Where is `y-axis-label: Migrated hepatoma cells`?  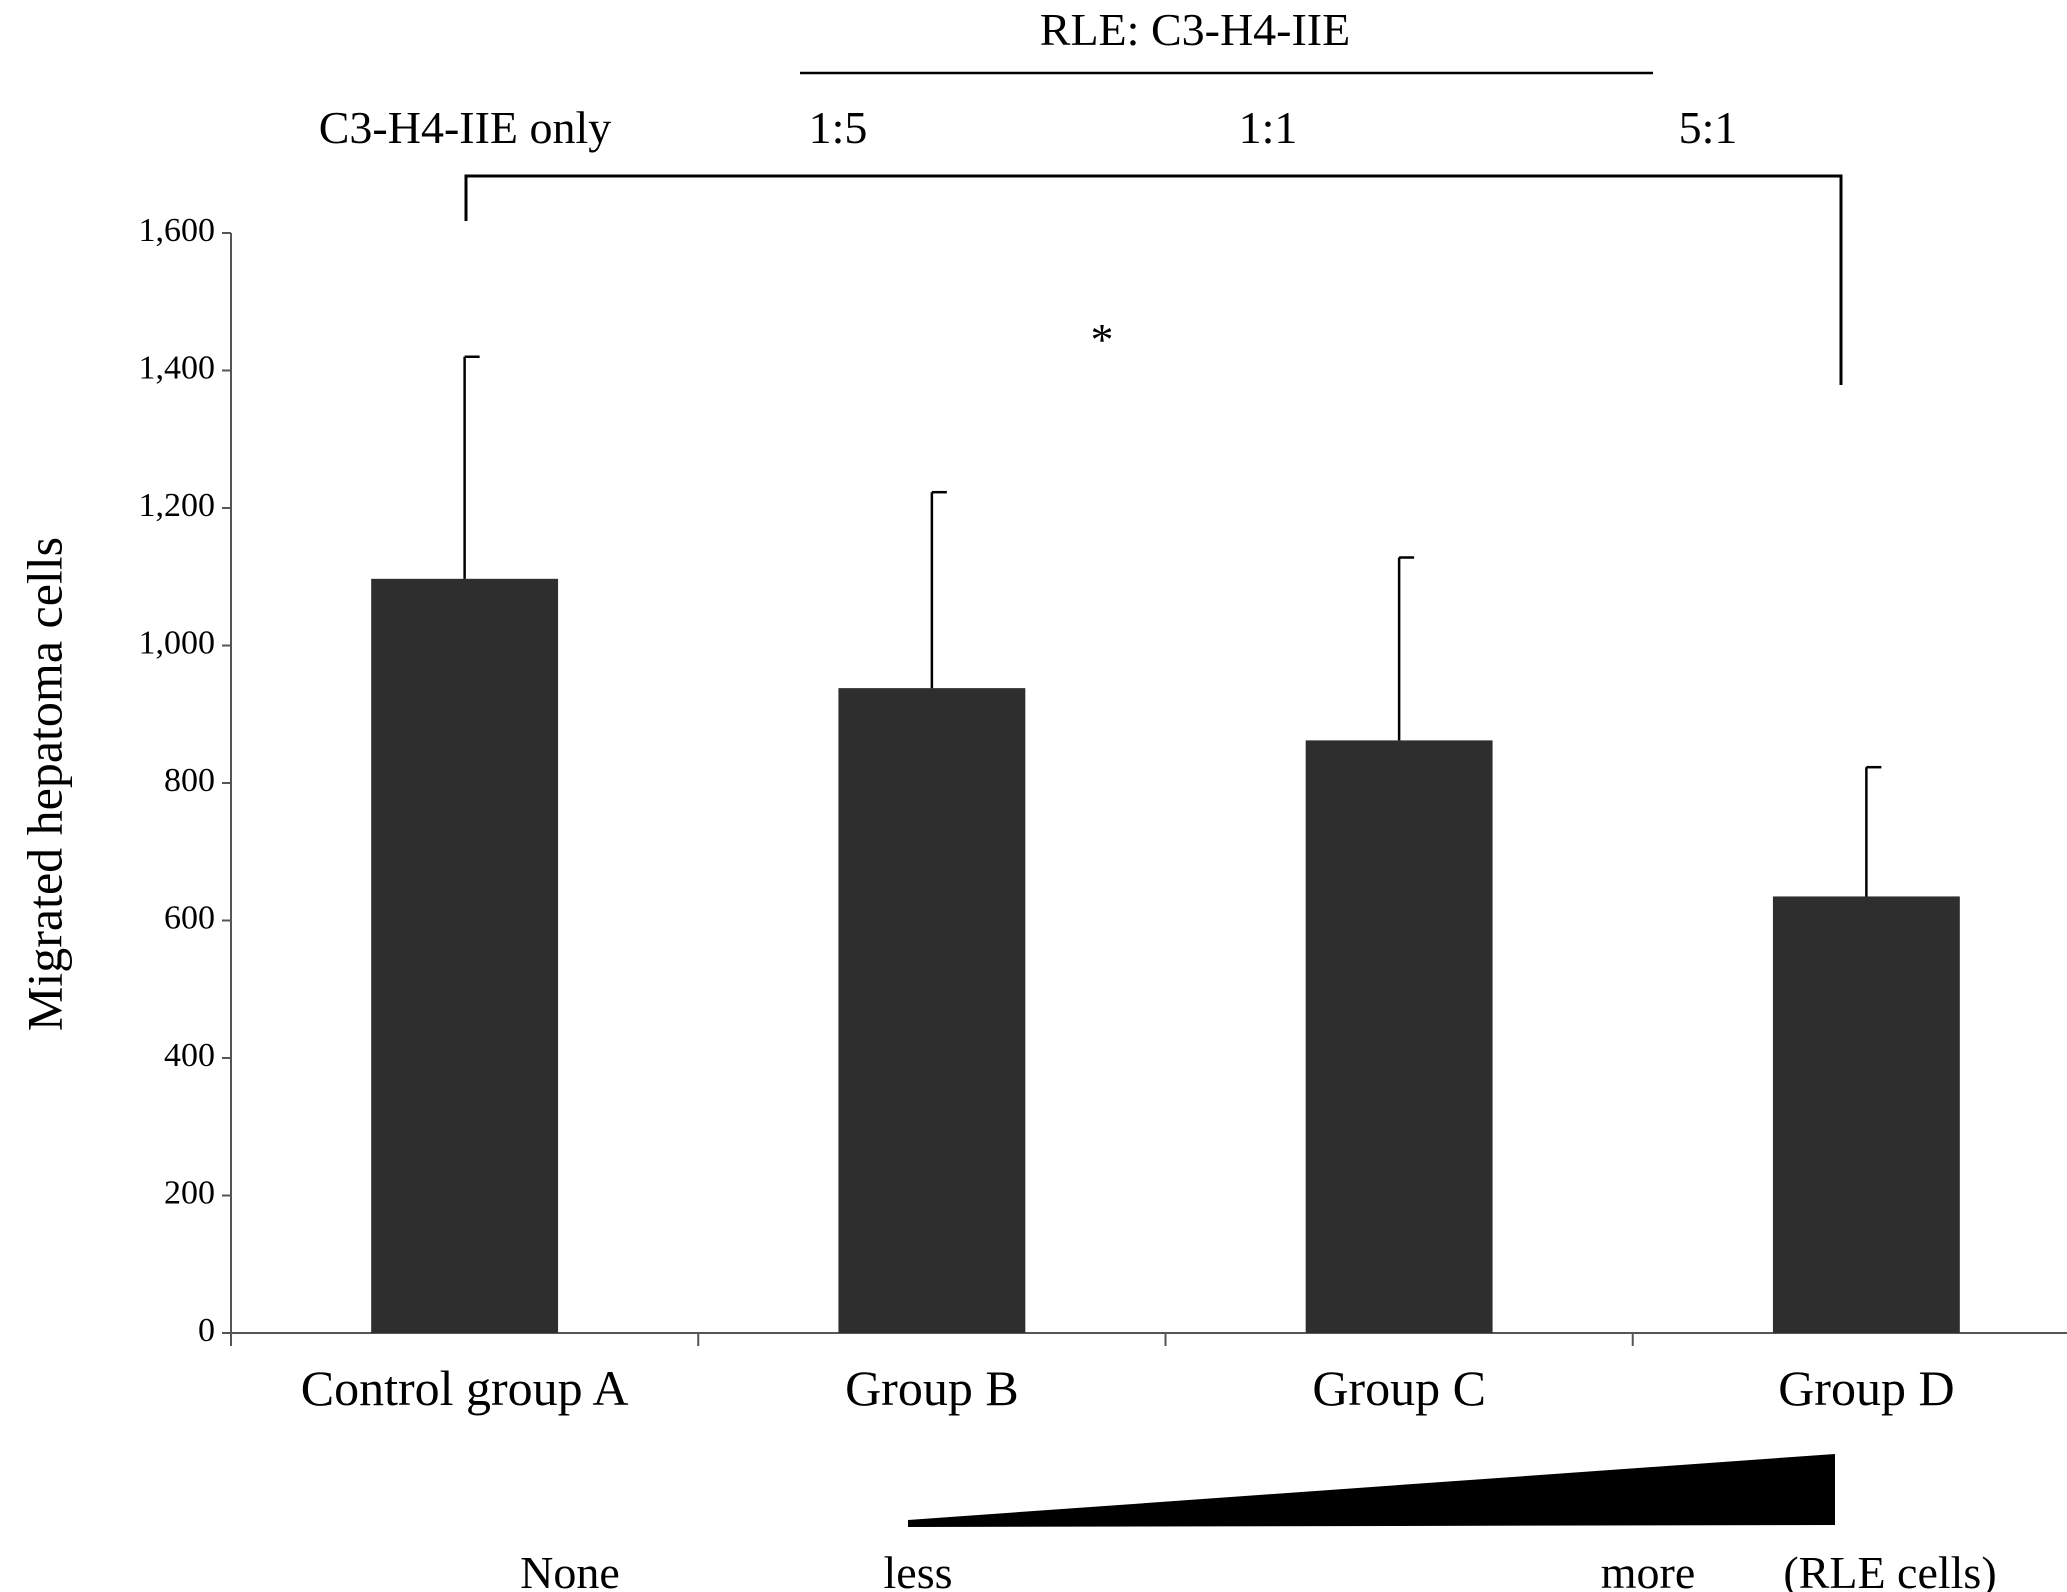 y-axis-label: Migrated hepatoma cells is located at coordinates (44, 784).